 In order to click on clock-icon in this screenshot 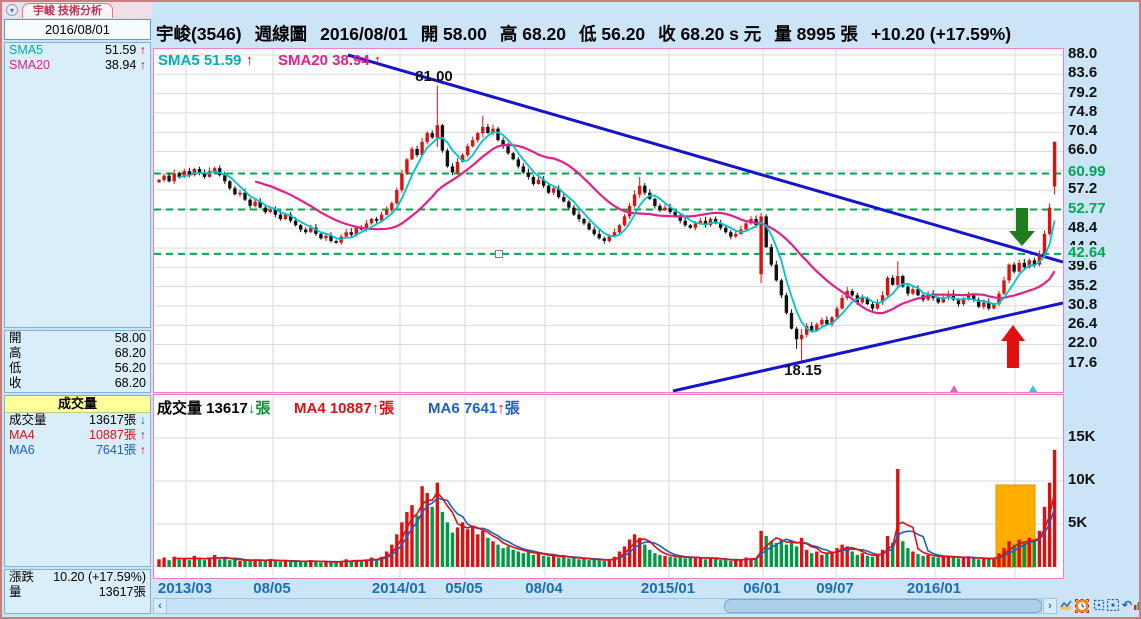, I will do `click(1082, 606)`.